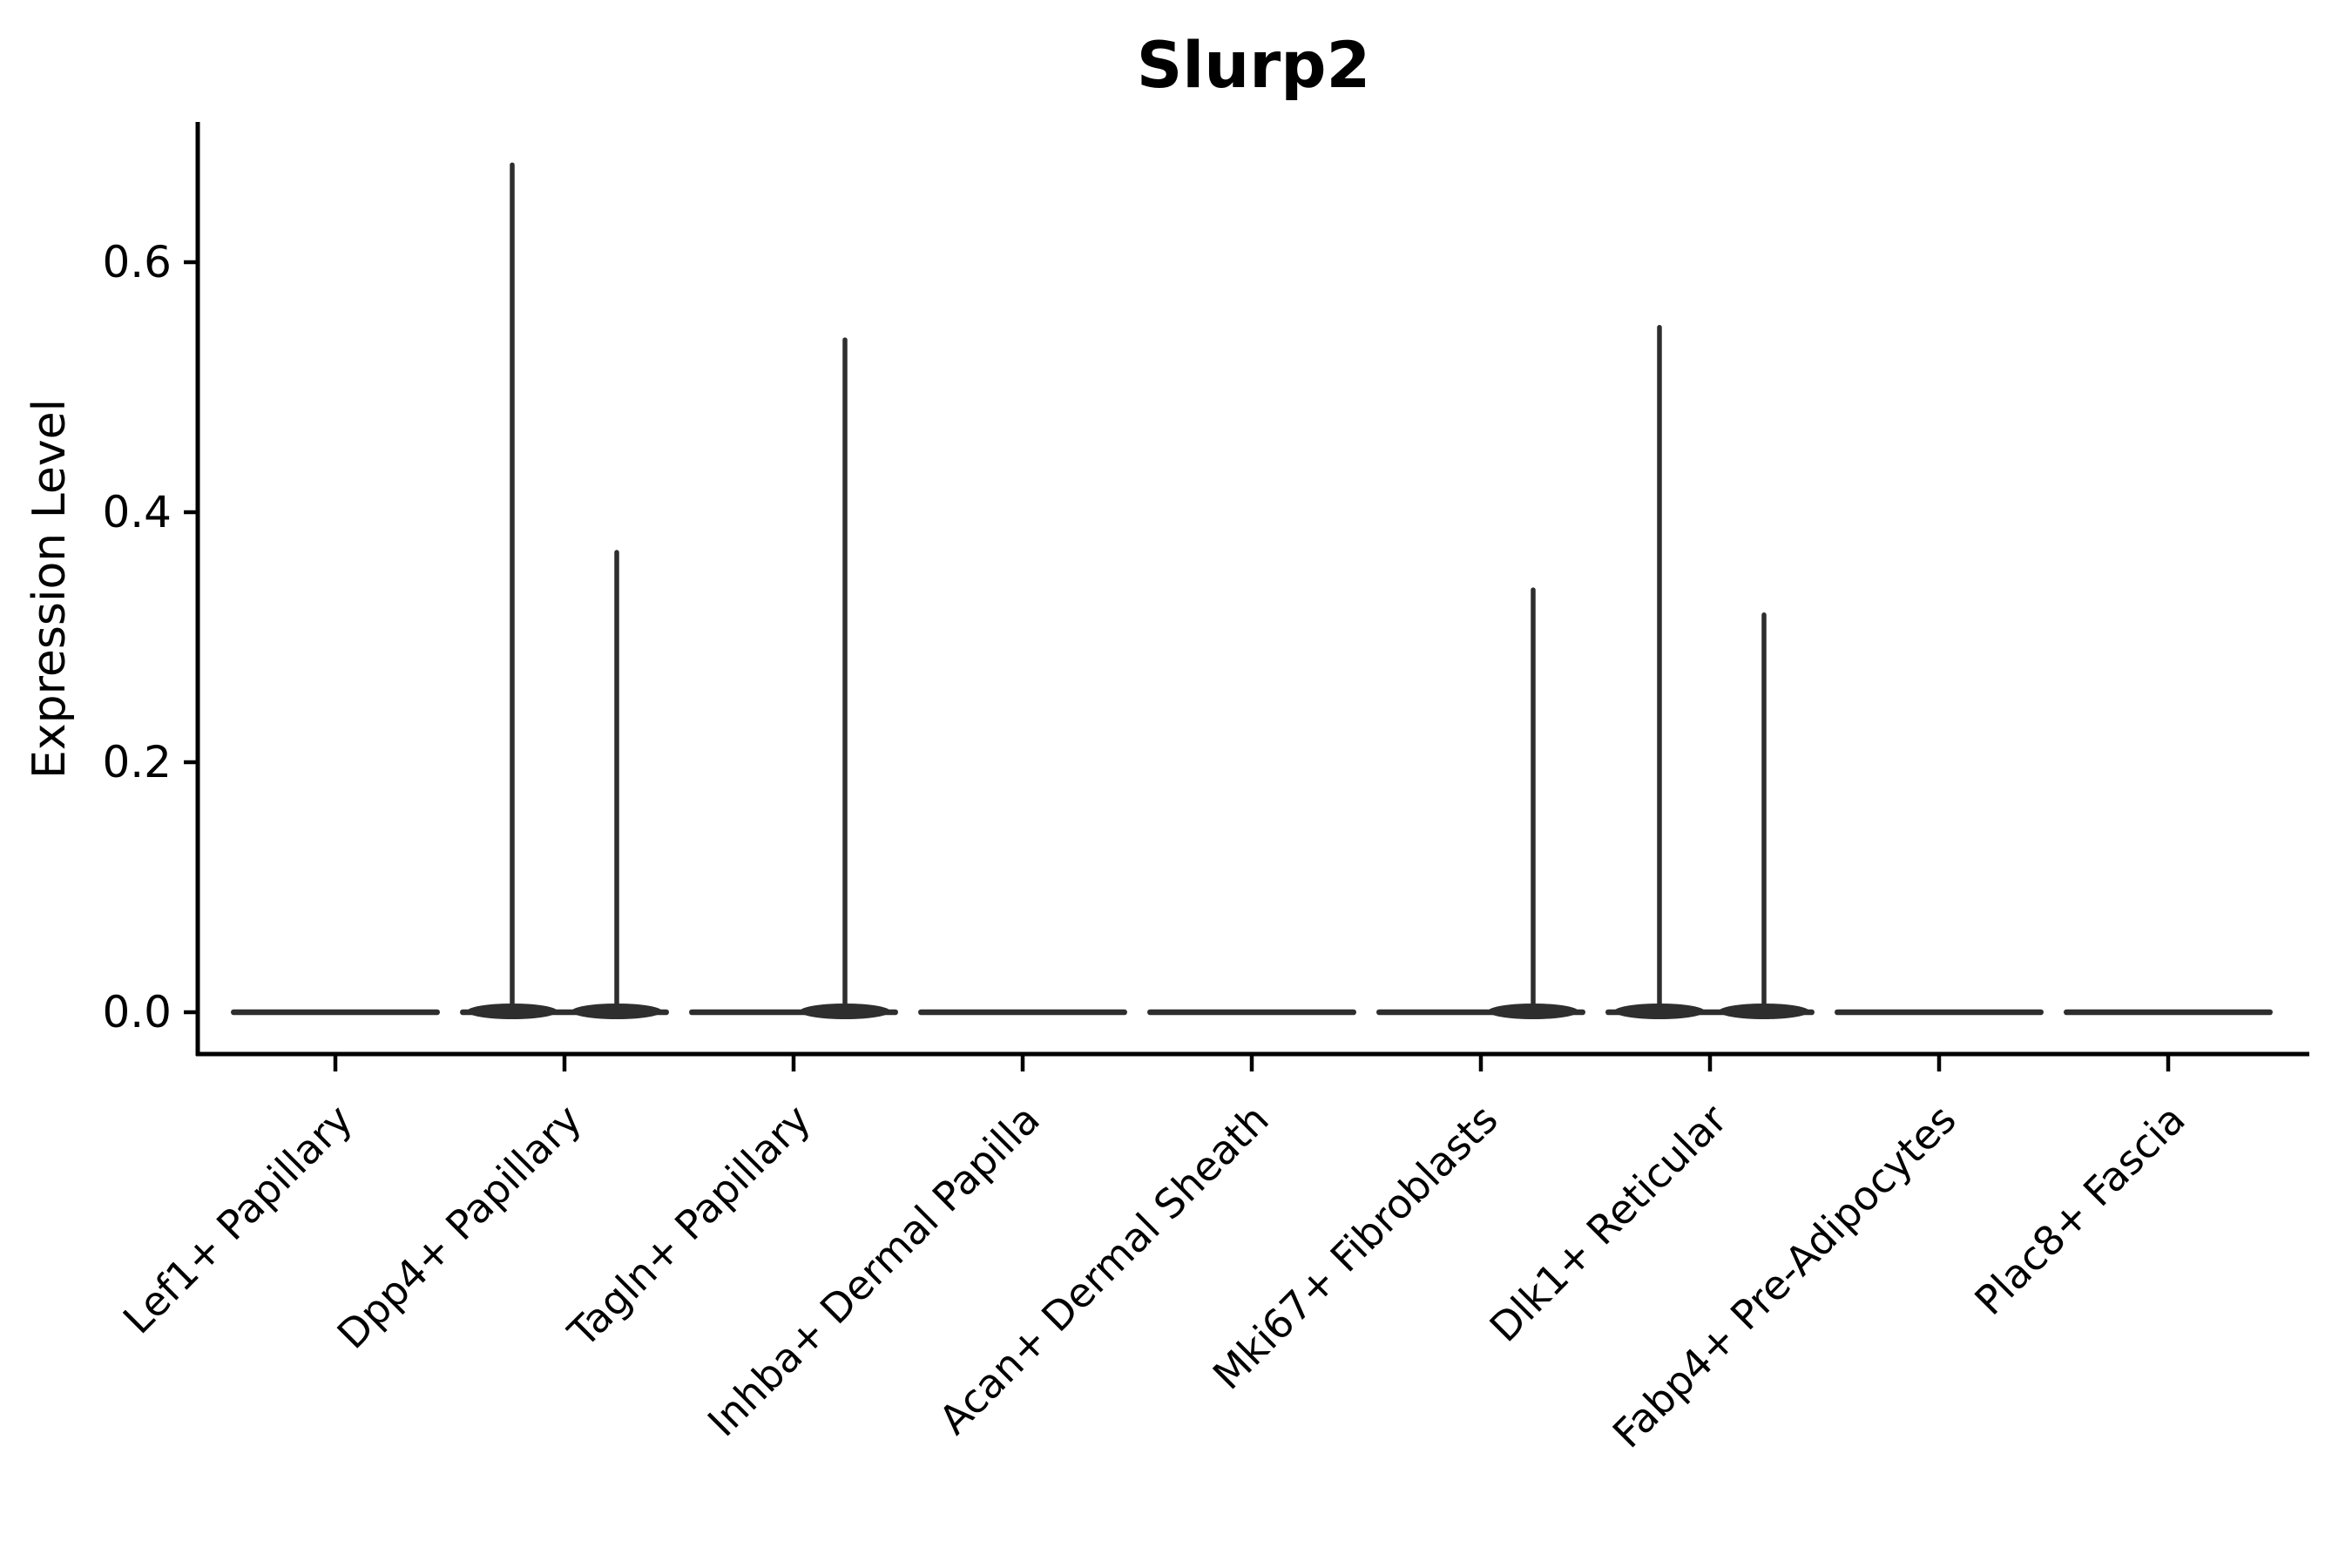 Image resolution: width=2352 pixels, height=1568 pixels. What do you see at coordinates (460, 1227) in the screenshot?
I see `x-tick-label: Dpp4+ Papillary` at bounding box center [460, 1227].